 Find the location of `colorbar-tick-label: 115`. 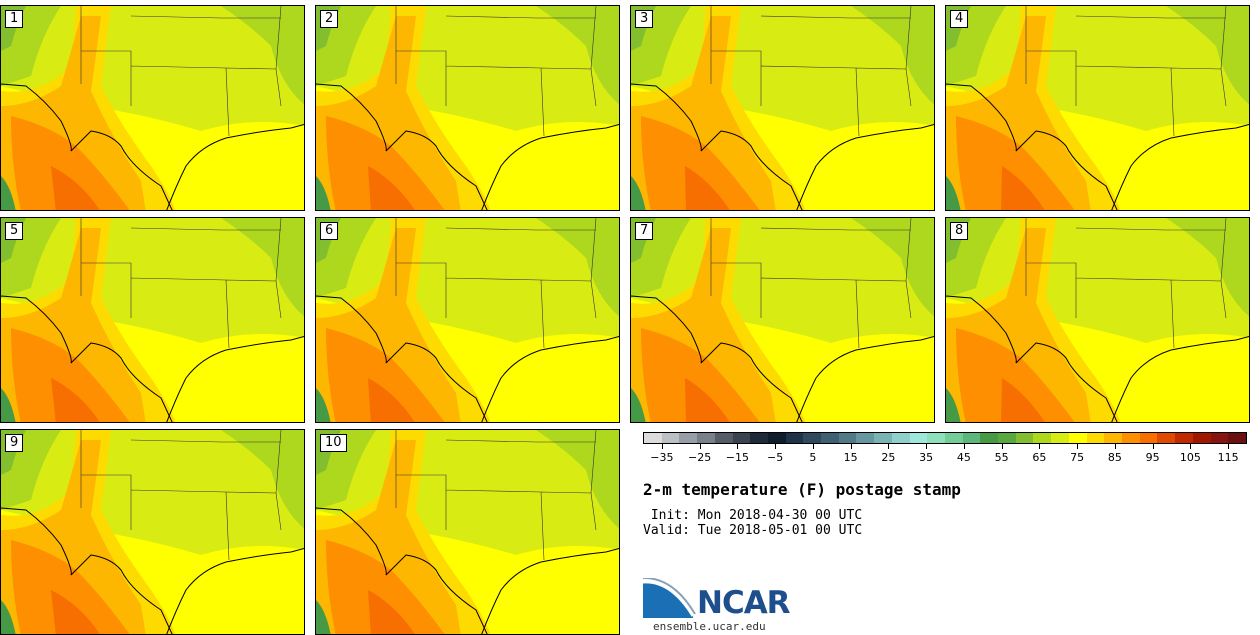

colorbar-tick-label: 115 is located at coordinates (1228, 457).